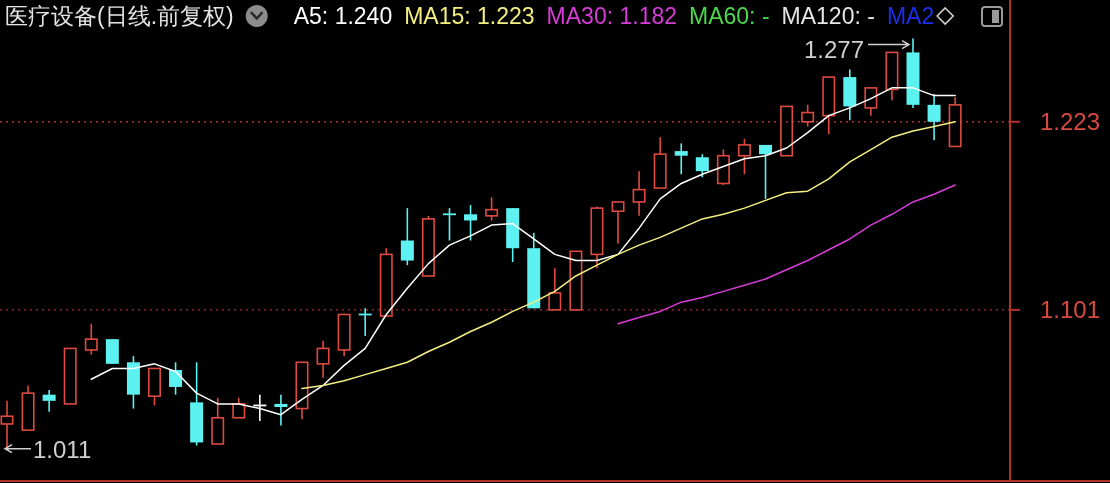 The image size is (1110, 483). What do you see at coordinates (469, 16) in the screenshot?
I see `legend-item: MA15: 1.223` at bounding box center [469, 16].